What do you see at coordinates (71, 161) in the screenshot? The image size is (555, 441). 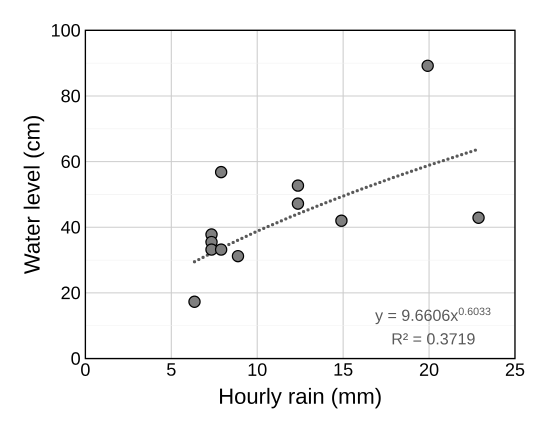 I see `y-tick-label: 60` at bounding box center [71, 161].